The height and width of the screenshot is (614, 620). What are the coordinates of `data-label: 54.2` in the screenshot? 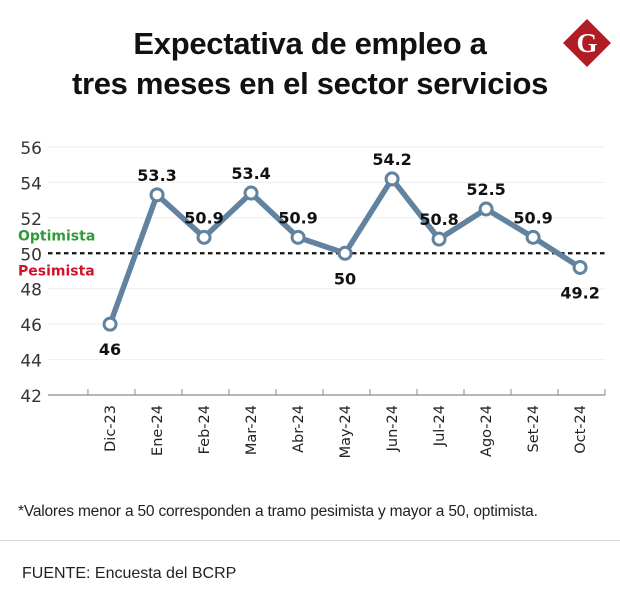 It's located at (391, 159).